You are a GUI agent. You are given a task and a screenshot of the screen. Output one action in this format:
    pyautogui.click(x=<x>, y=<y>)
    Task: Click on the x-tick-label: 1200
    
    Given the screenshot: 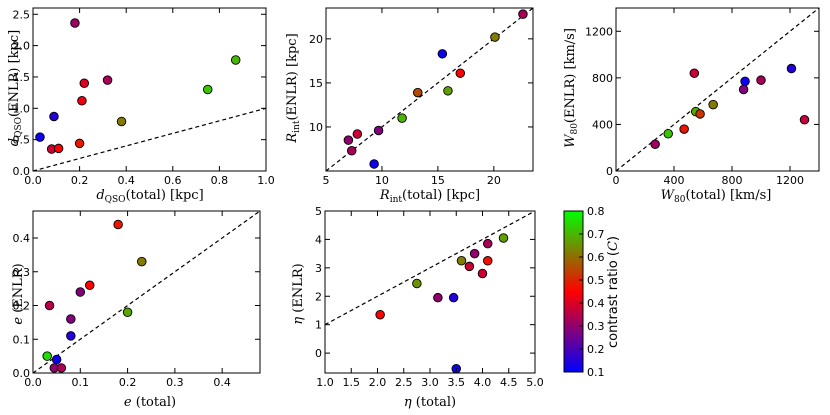 What is the action you would take?
    pyautogui.click(x=790, y=180)
    